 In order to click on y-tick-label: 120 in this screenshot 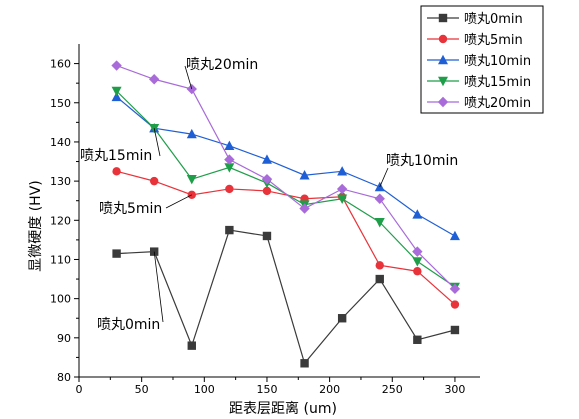, I will do `click(60, 220)`.